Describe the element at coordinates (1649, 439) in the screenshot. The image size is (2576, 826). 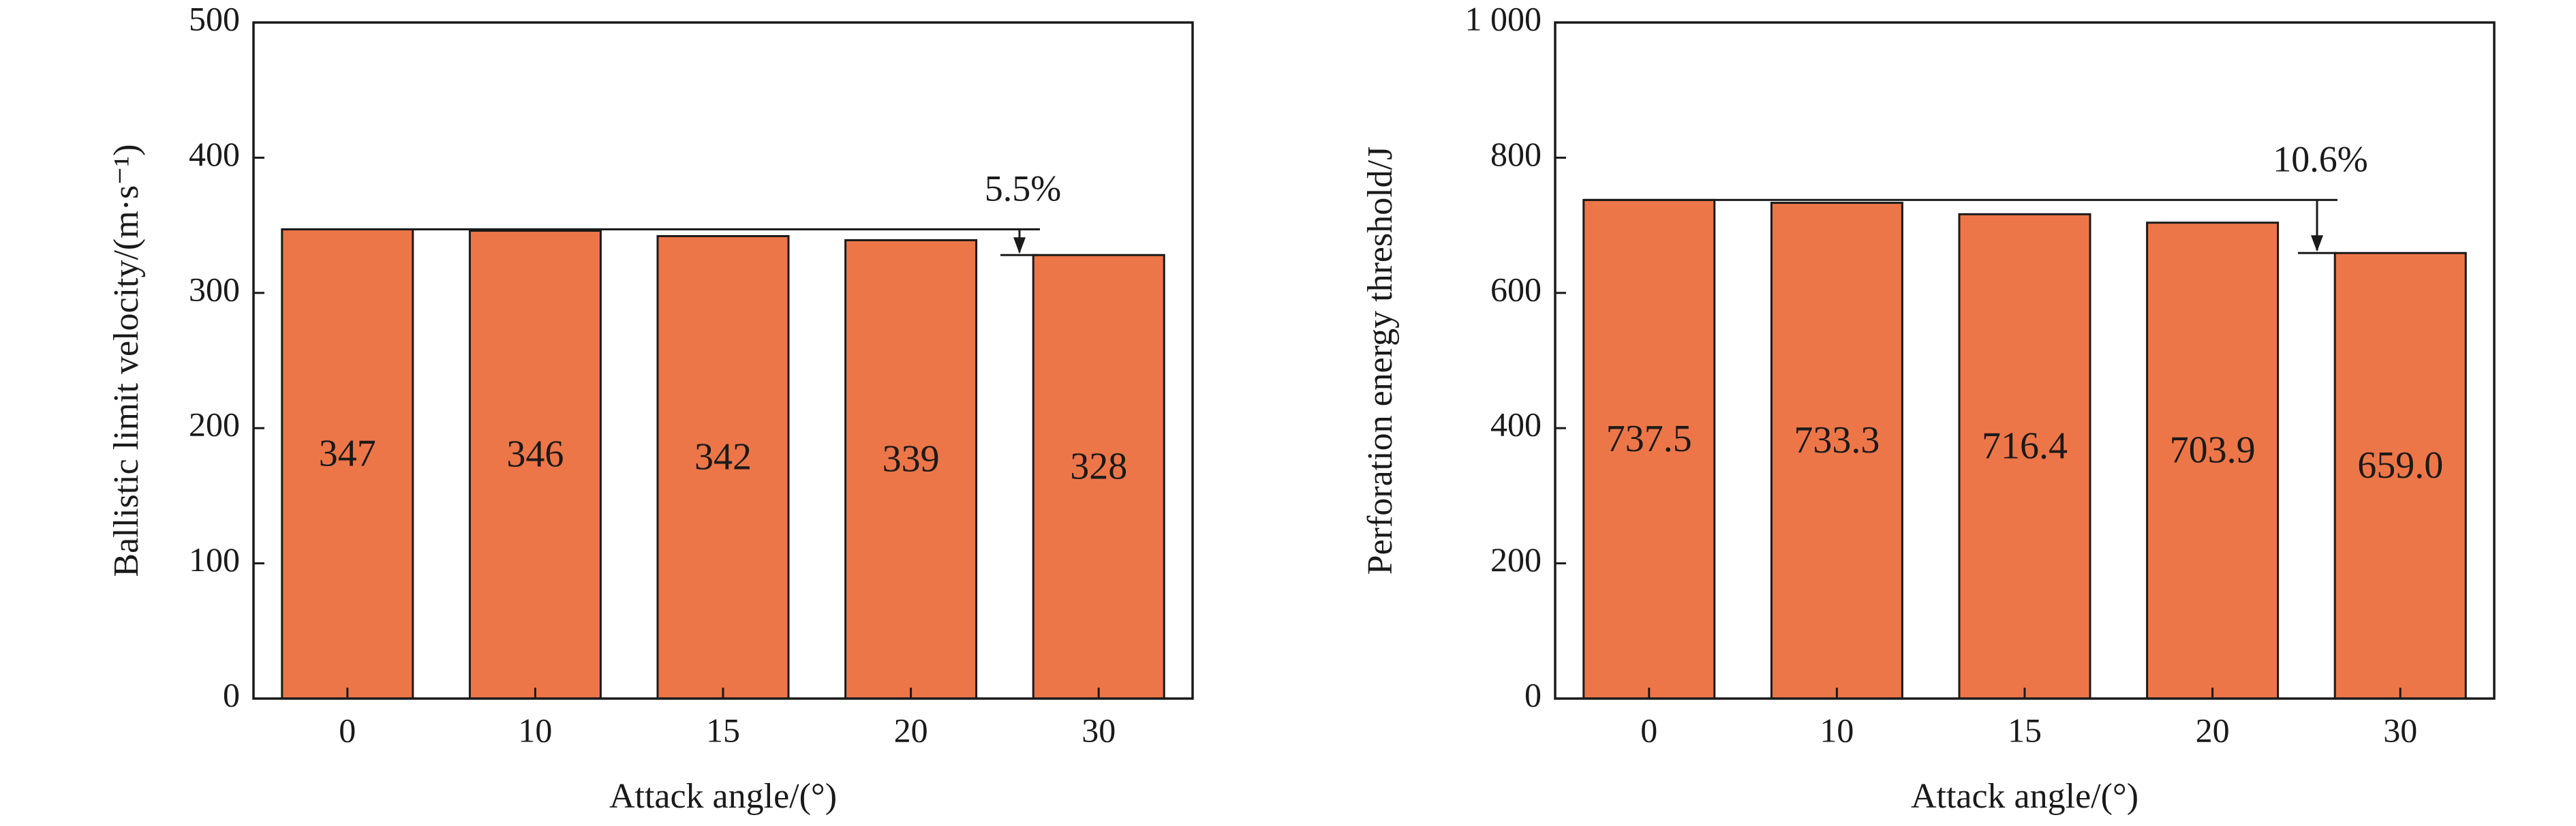
I see `data-label-0: 737.5` at that location.